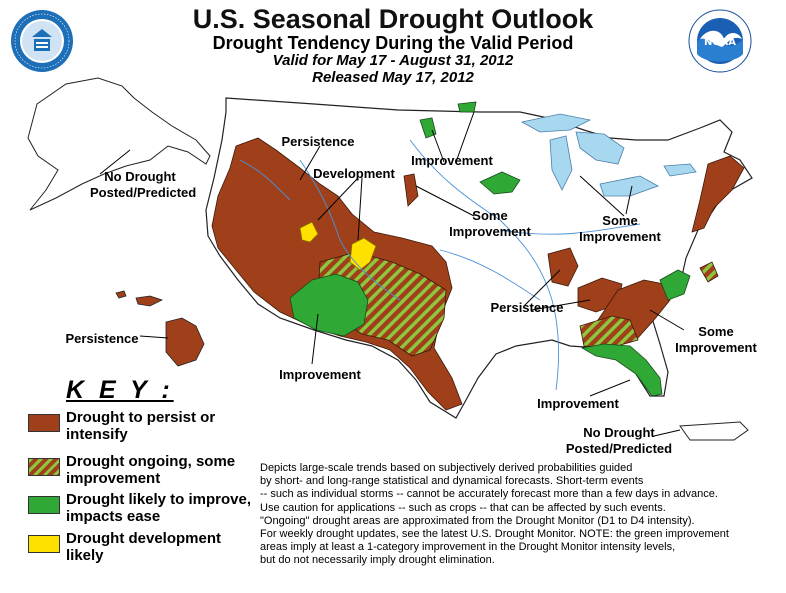 This screenshot has width=786, height=593. Describe the element at coordinates (113, 516) in the screenshot. I see `legend-improve-line2: impacts ease` at that location.